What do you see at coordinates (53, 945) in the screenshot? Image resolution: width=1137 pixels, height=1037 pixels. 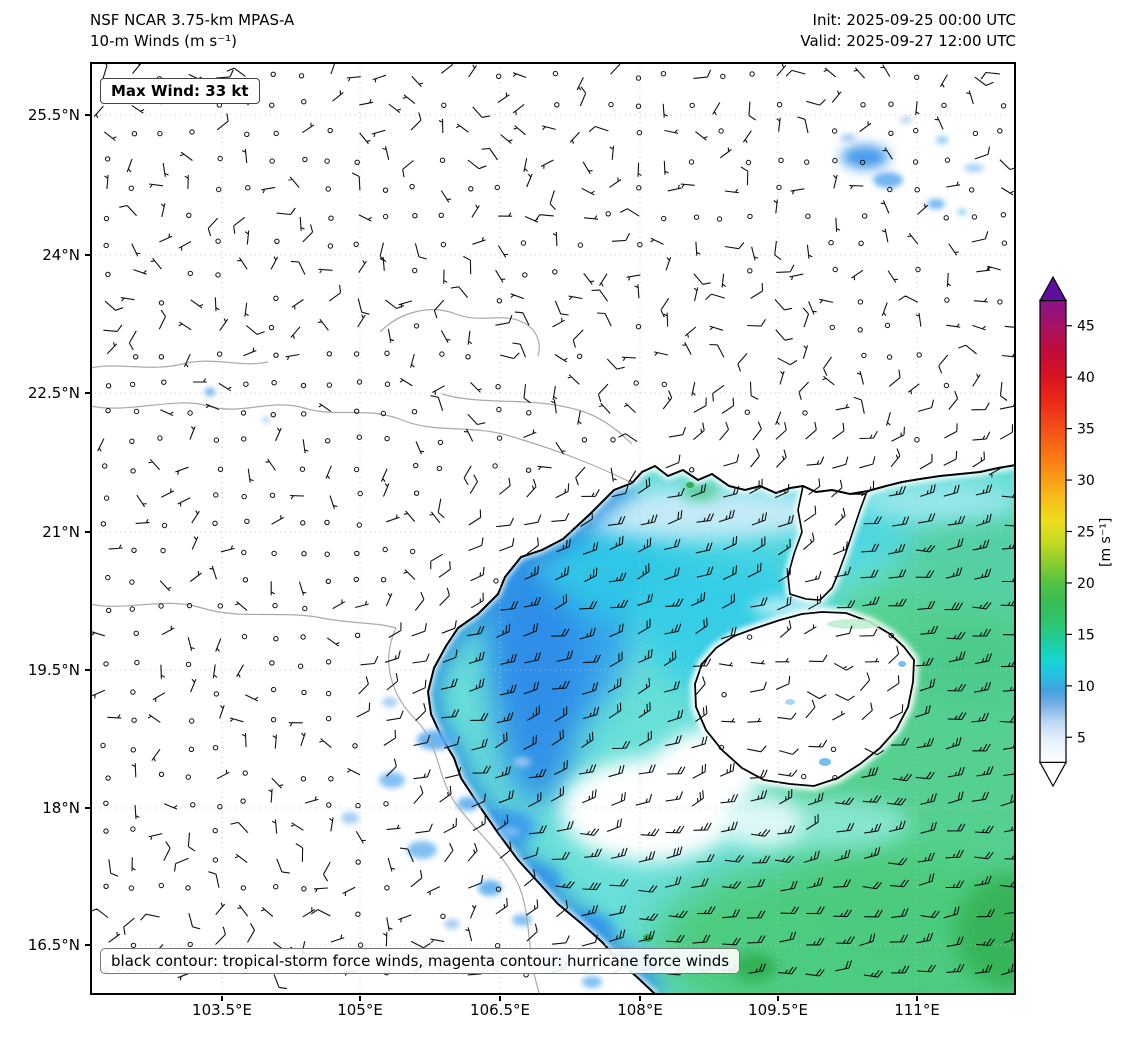 I see `y-tick-label: 16.5°N` at bounding box center [53, 945].